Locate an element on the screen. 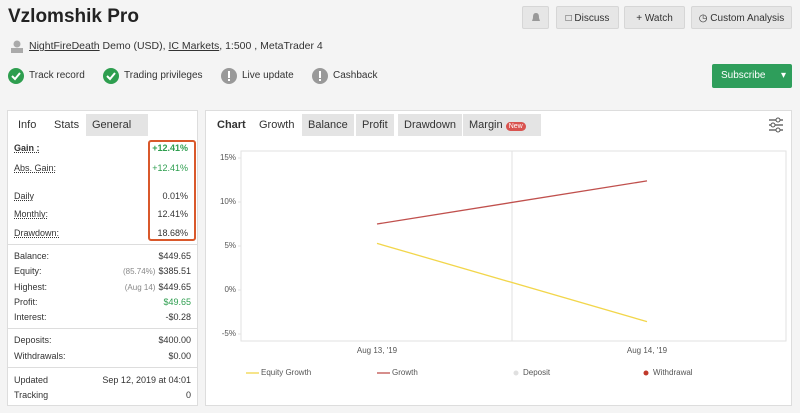 The height and width of the screenshot is (413, 800). y-tick-label: -5% is located at coordinates (229, 333).